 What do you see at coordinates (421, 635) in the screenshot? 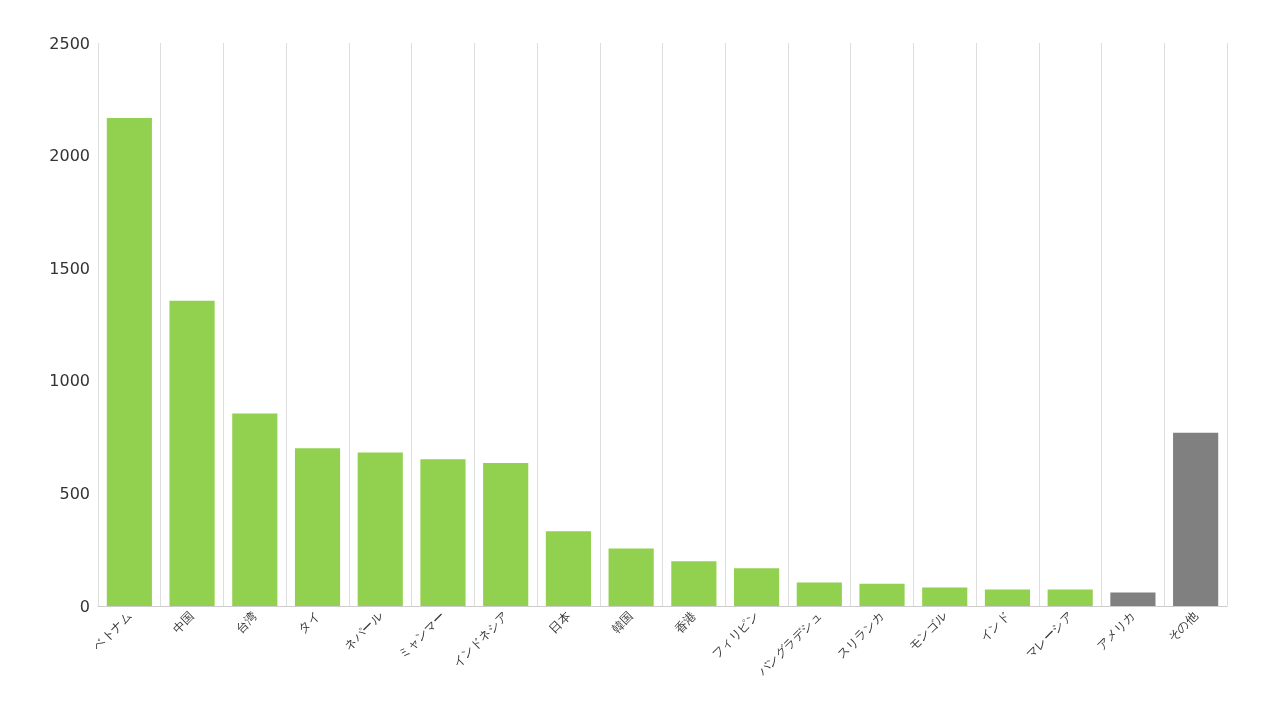
I see `x-tick-label: ミャンマー` at bounding box center [421, 635].